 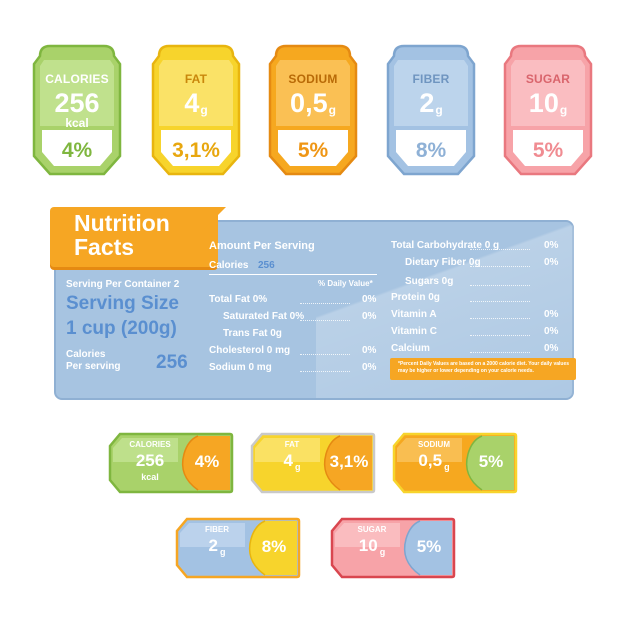 I want to click on pill-value: 256, so click(x=150, y=461).